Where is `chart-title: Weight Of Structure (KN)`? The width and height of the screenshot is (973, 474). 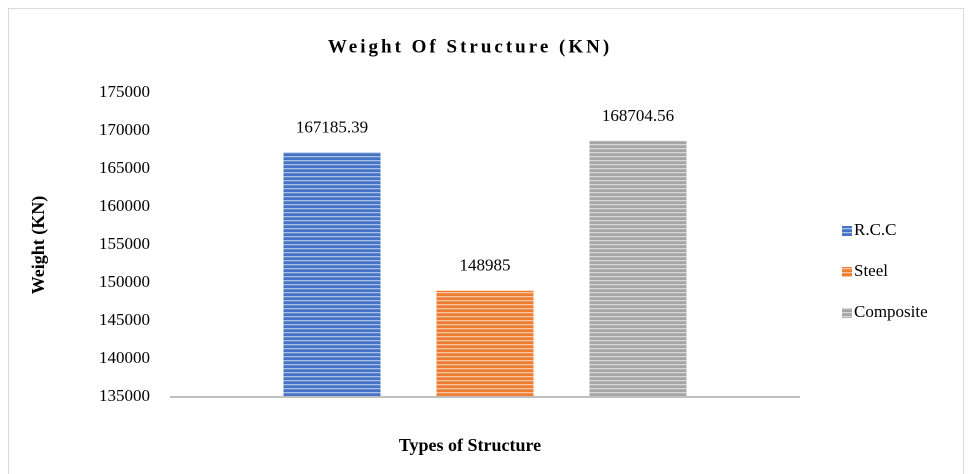
chart-title: Weight Of Structure (KN) is located at coordinates (470, 46).